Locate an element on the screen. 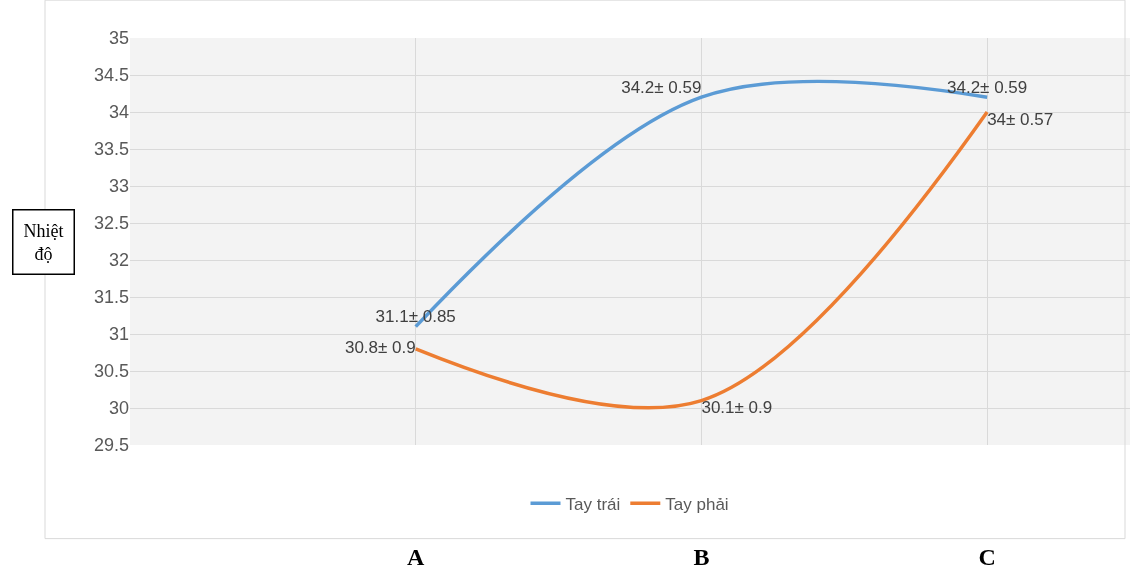 Image resolution: width=1144 pixels, height=568 pixels. data-label: 34± 0.57 is located at coordinates (1020, 119).